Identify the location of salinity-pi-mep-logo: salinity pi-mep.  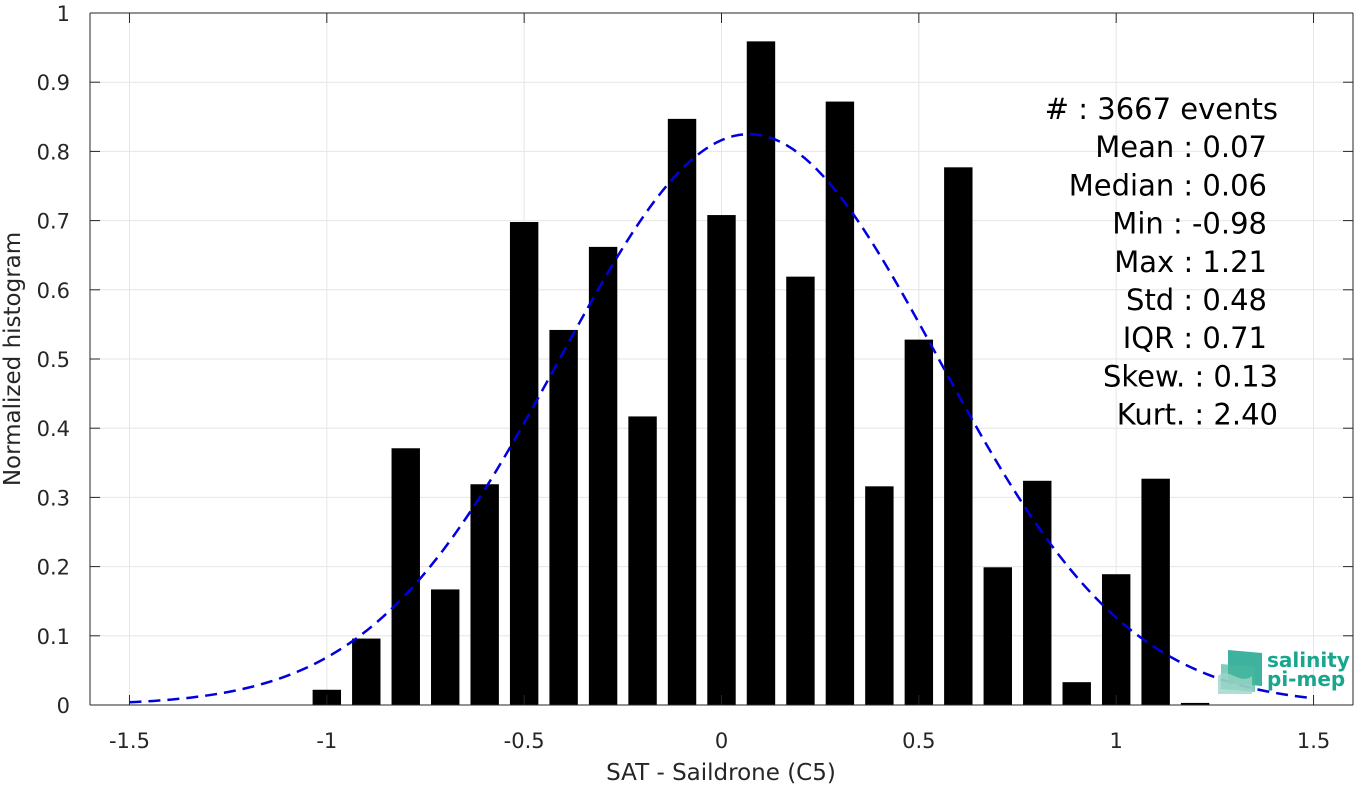
(1284, 671).